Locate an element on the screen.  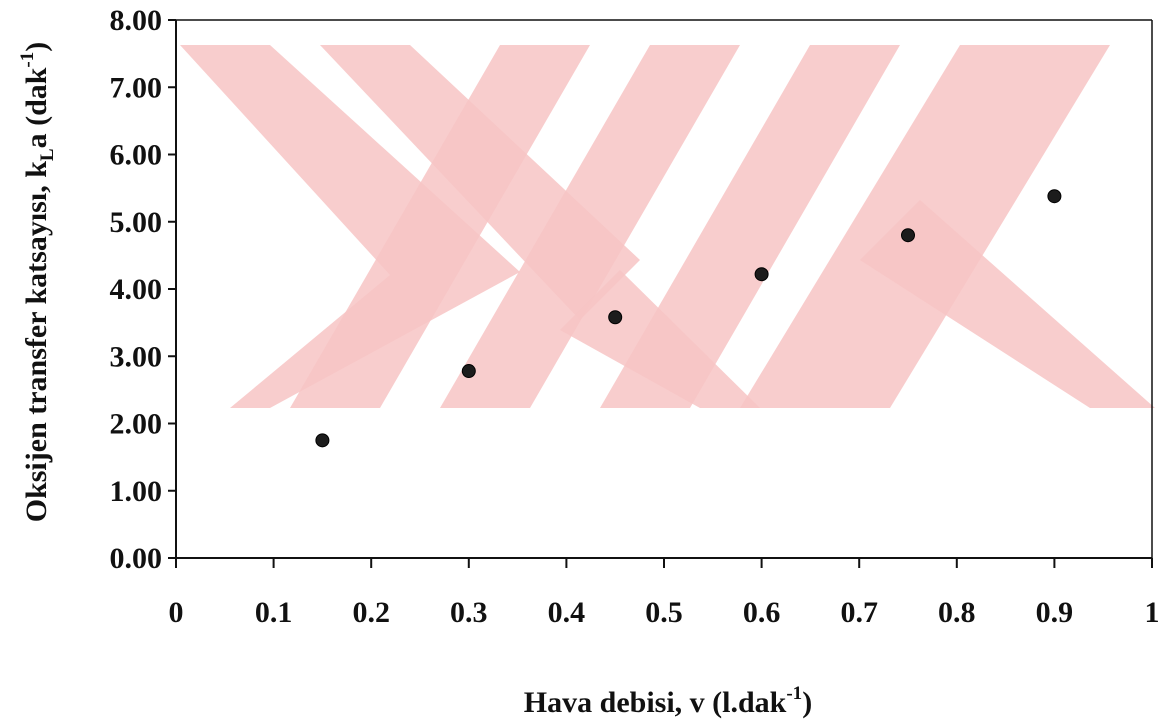
x-tick-label: 0.4 is located at coordinates (567, 612).